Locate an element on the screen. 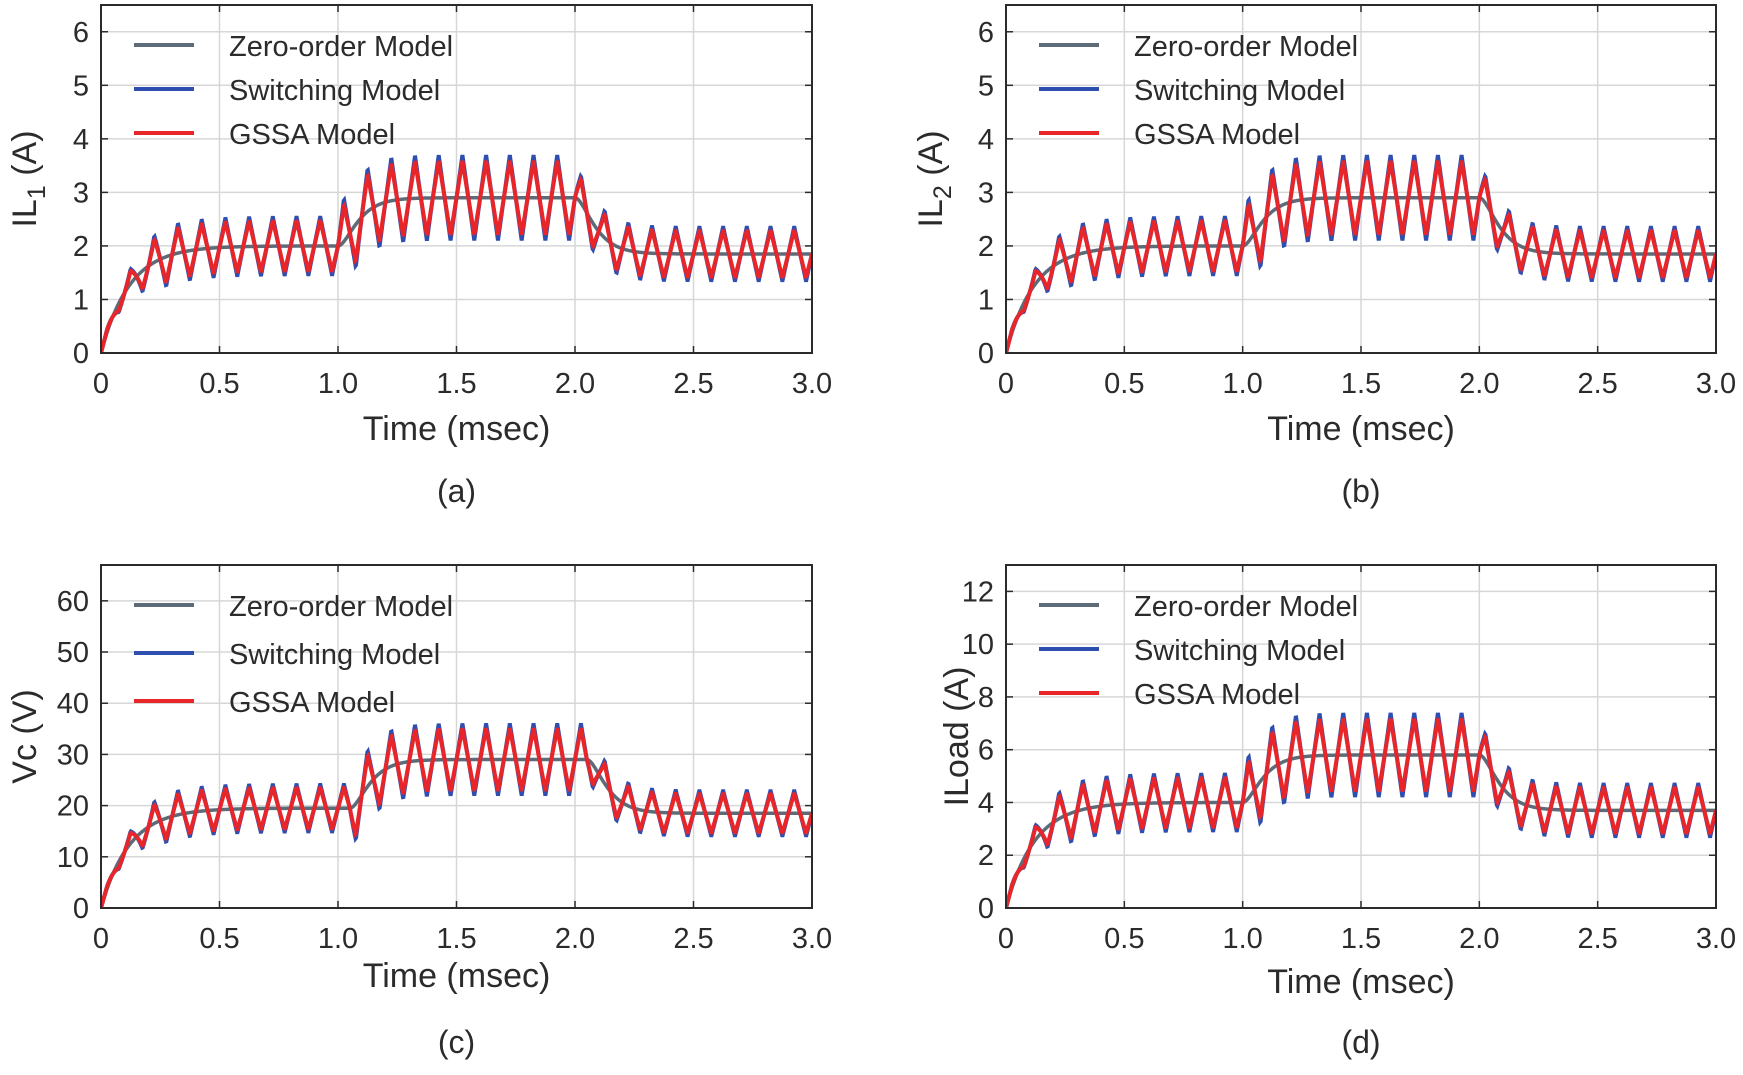  y-tick-label: 40 is located at coordinates (73, 704).